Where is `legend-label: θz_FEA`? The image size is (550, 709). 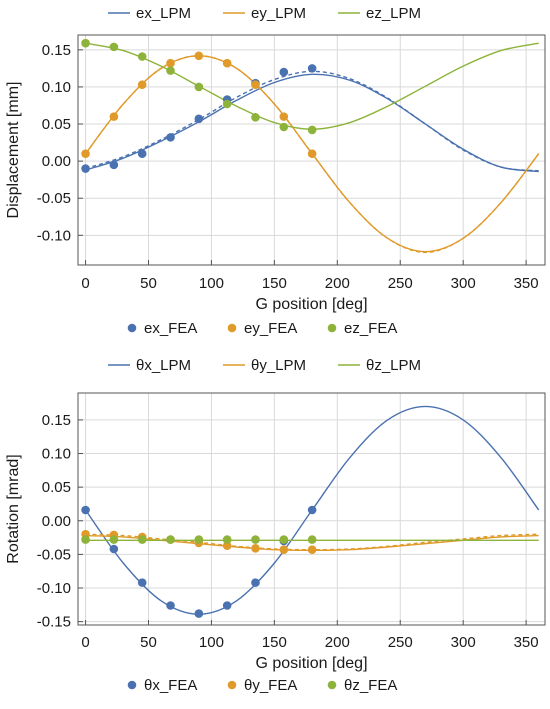 legend-label: θz_FEA is located at coordinates (370, 685).